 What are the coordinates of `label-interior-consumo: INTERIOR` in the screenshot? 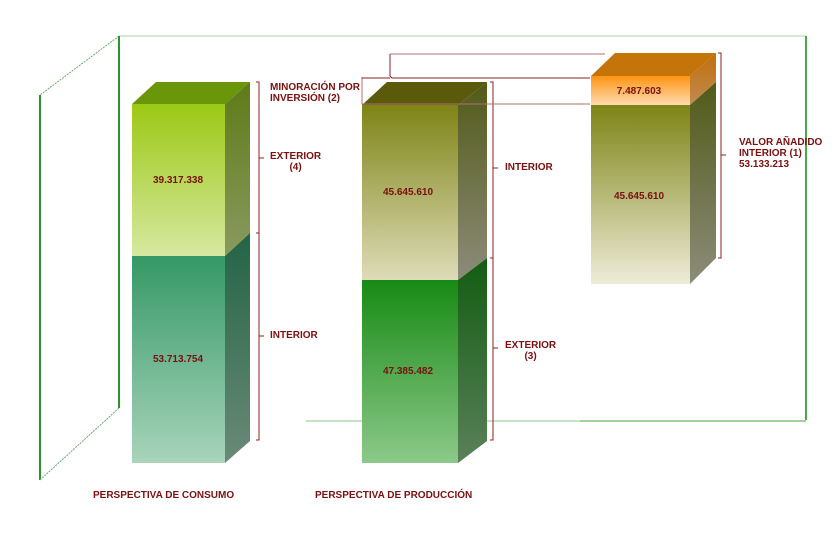 It's located at (294, 335).